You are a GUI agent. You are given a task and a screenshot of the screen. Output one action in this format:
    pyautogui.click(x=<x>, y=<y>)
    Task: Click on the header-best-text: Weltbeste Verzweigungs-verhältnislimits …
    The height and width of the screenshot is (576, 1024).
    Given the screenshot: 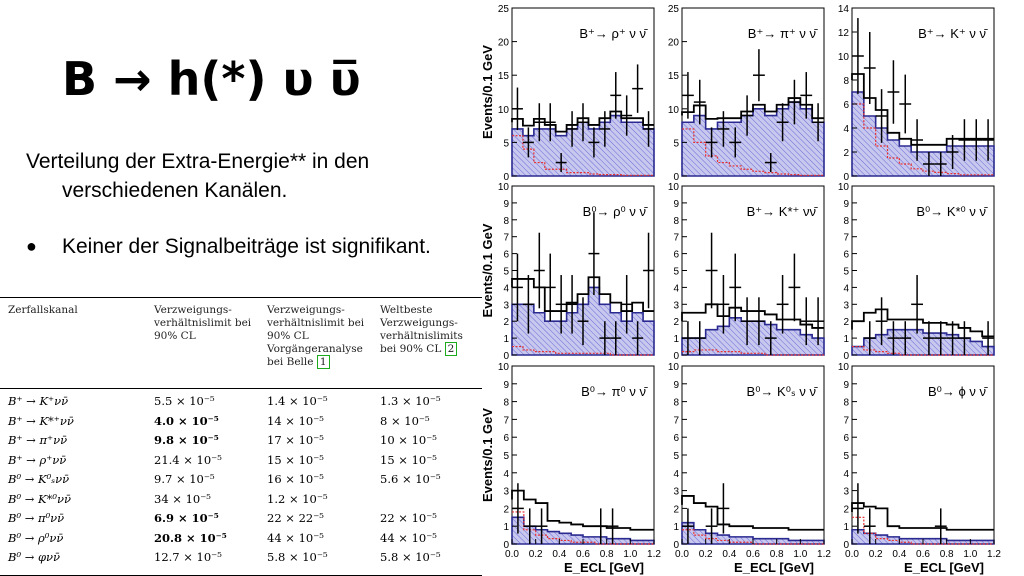 What is the action you would take?
    pyautogui.click(x=421, y=329)
    